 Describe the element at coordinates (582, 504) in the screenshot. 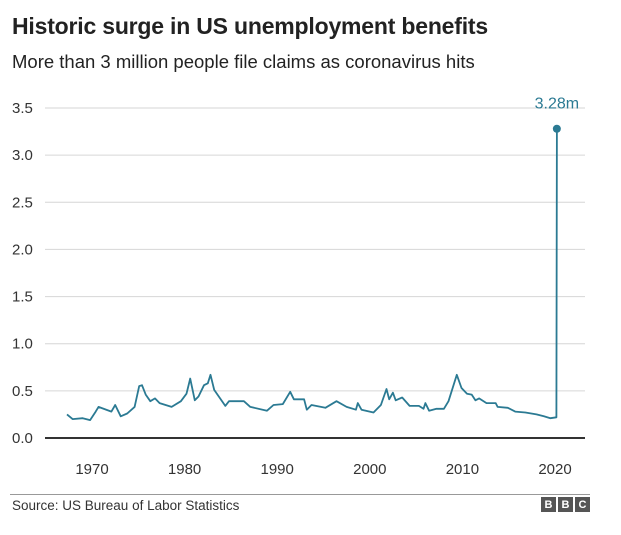

I see `bbc-logo-c: C` at that location.